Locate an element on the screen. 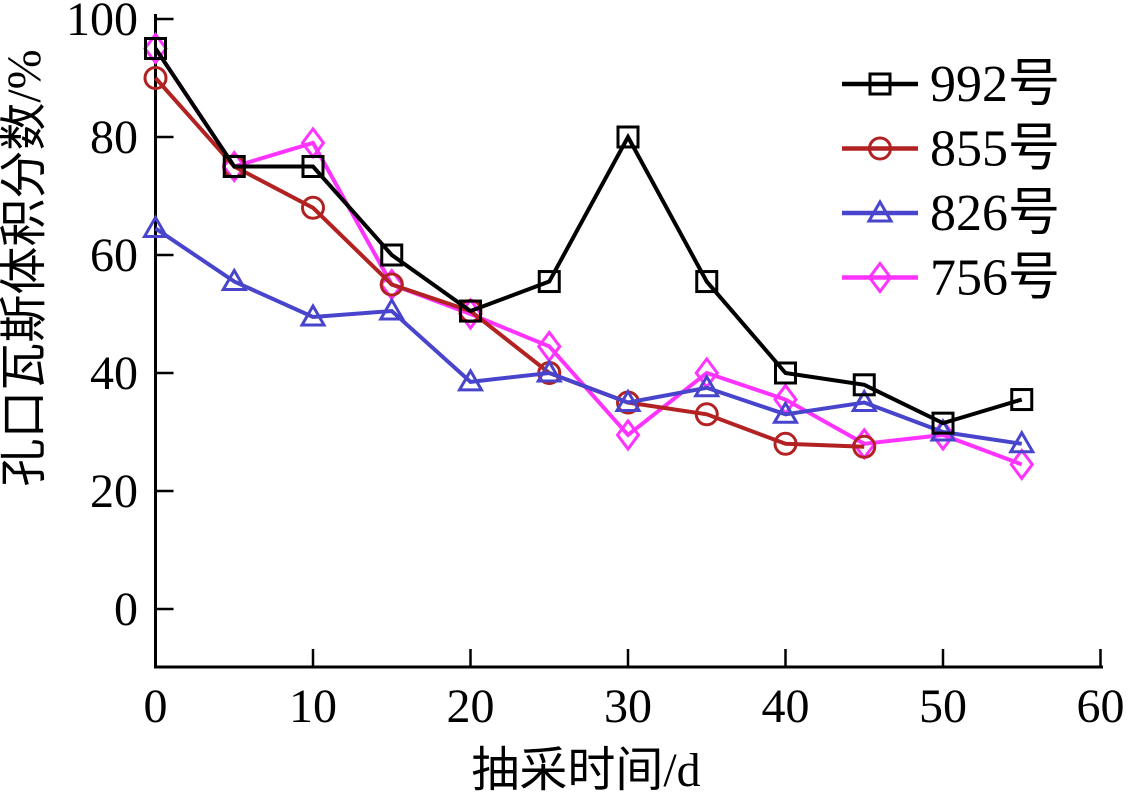 Image resolution: width=1130 pixels, height=800 pixels. y-tick-label: 100 is located at coordinates (102, 23).